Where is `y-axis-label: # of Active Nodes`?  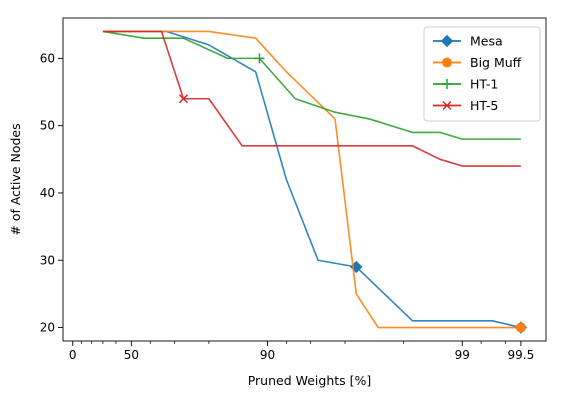 y-axis-label: # of Active Nodes is located at coordinates (15, 179).